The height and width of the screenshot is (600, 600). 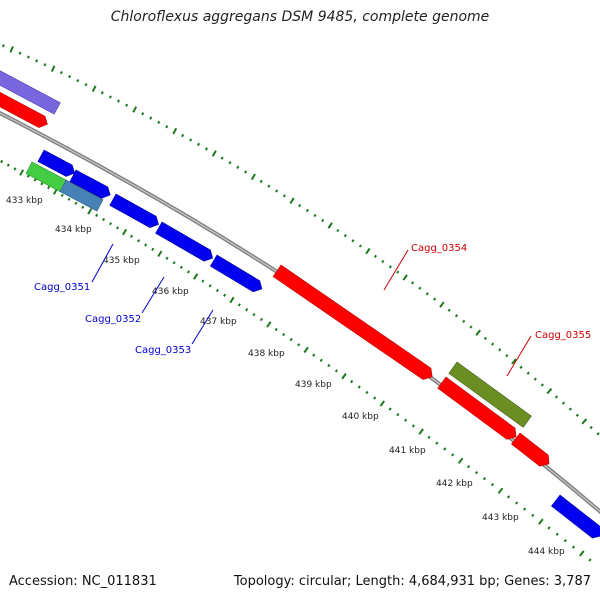 What do you see at coordinates (24, 201) in the screenshot?
I see `tick-label-0: 433 kbp` at bounding box center [24, 201].